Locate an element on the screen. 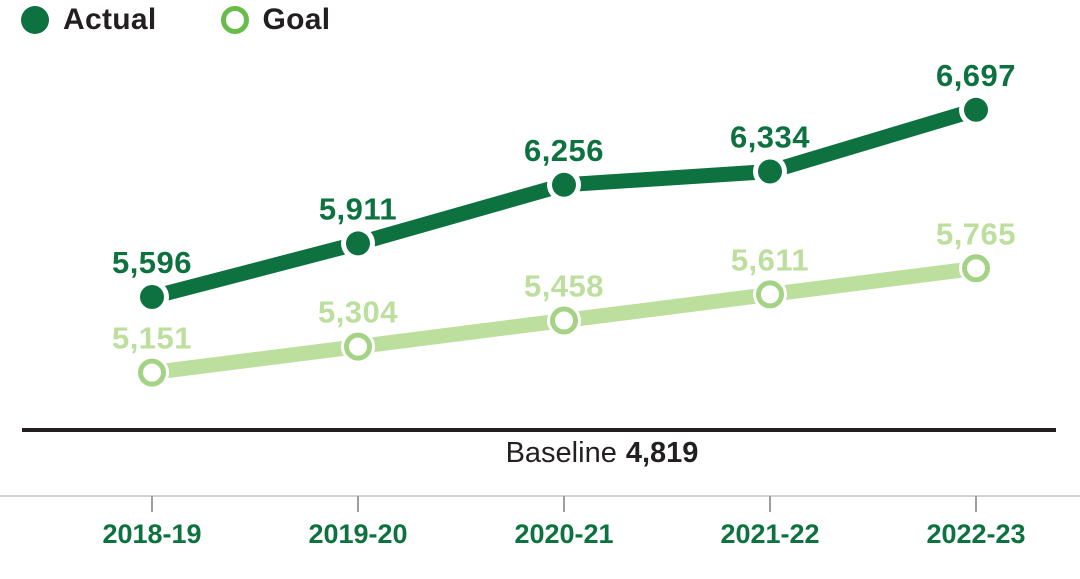  legend-label-actual: Actual is located at coordinates (110, 19).